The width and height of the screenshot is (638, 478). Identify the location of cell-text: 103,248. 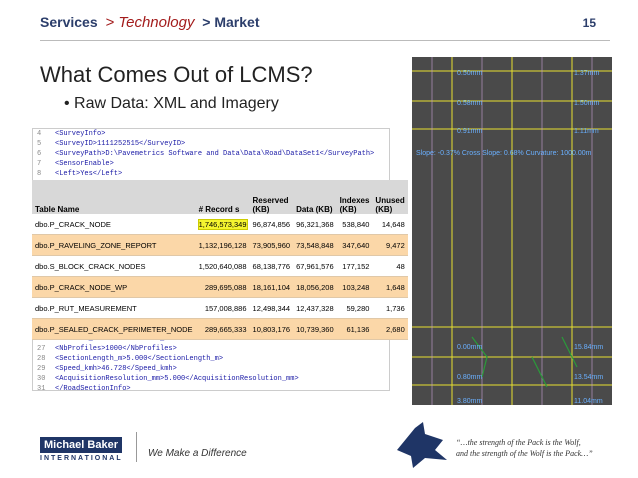
(356, 287).